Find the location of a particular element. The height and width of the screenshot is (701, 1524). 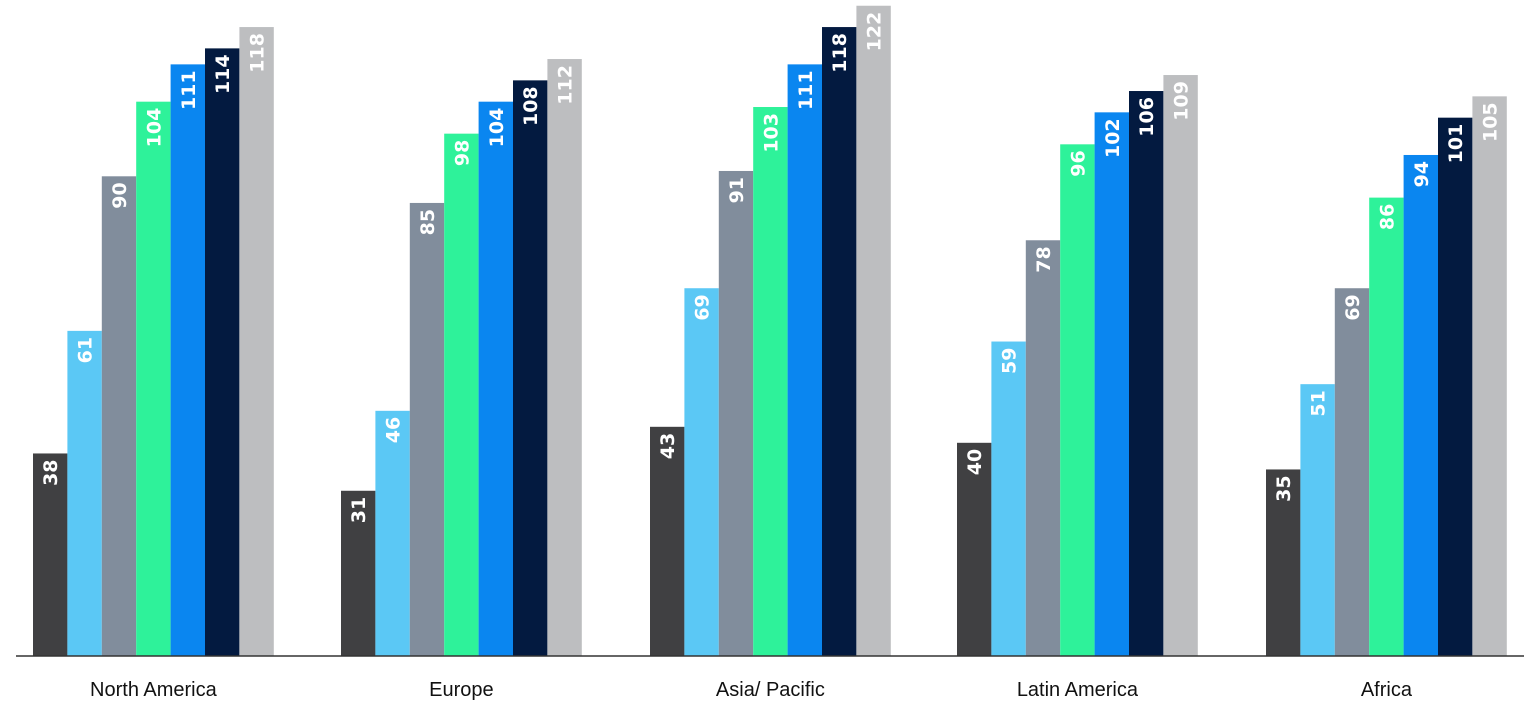

bar-value-label: 85 is located at coordinates (428, 222).